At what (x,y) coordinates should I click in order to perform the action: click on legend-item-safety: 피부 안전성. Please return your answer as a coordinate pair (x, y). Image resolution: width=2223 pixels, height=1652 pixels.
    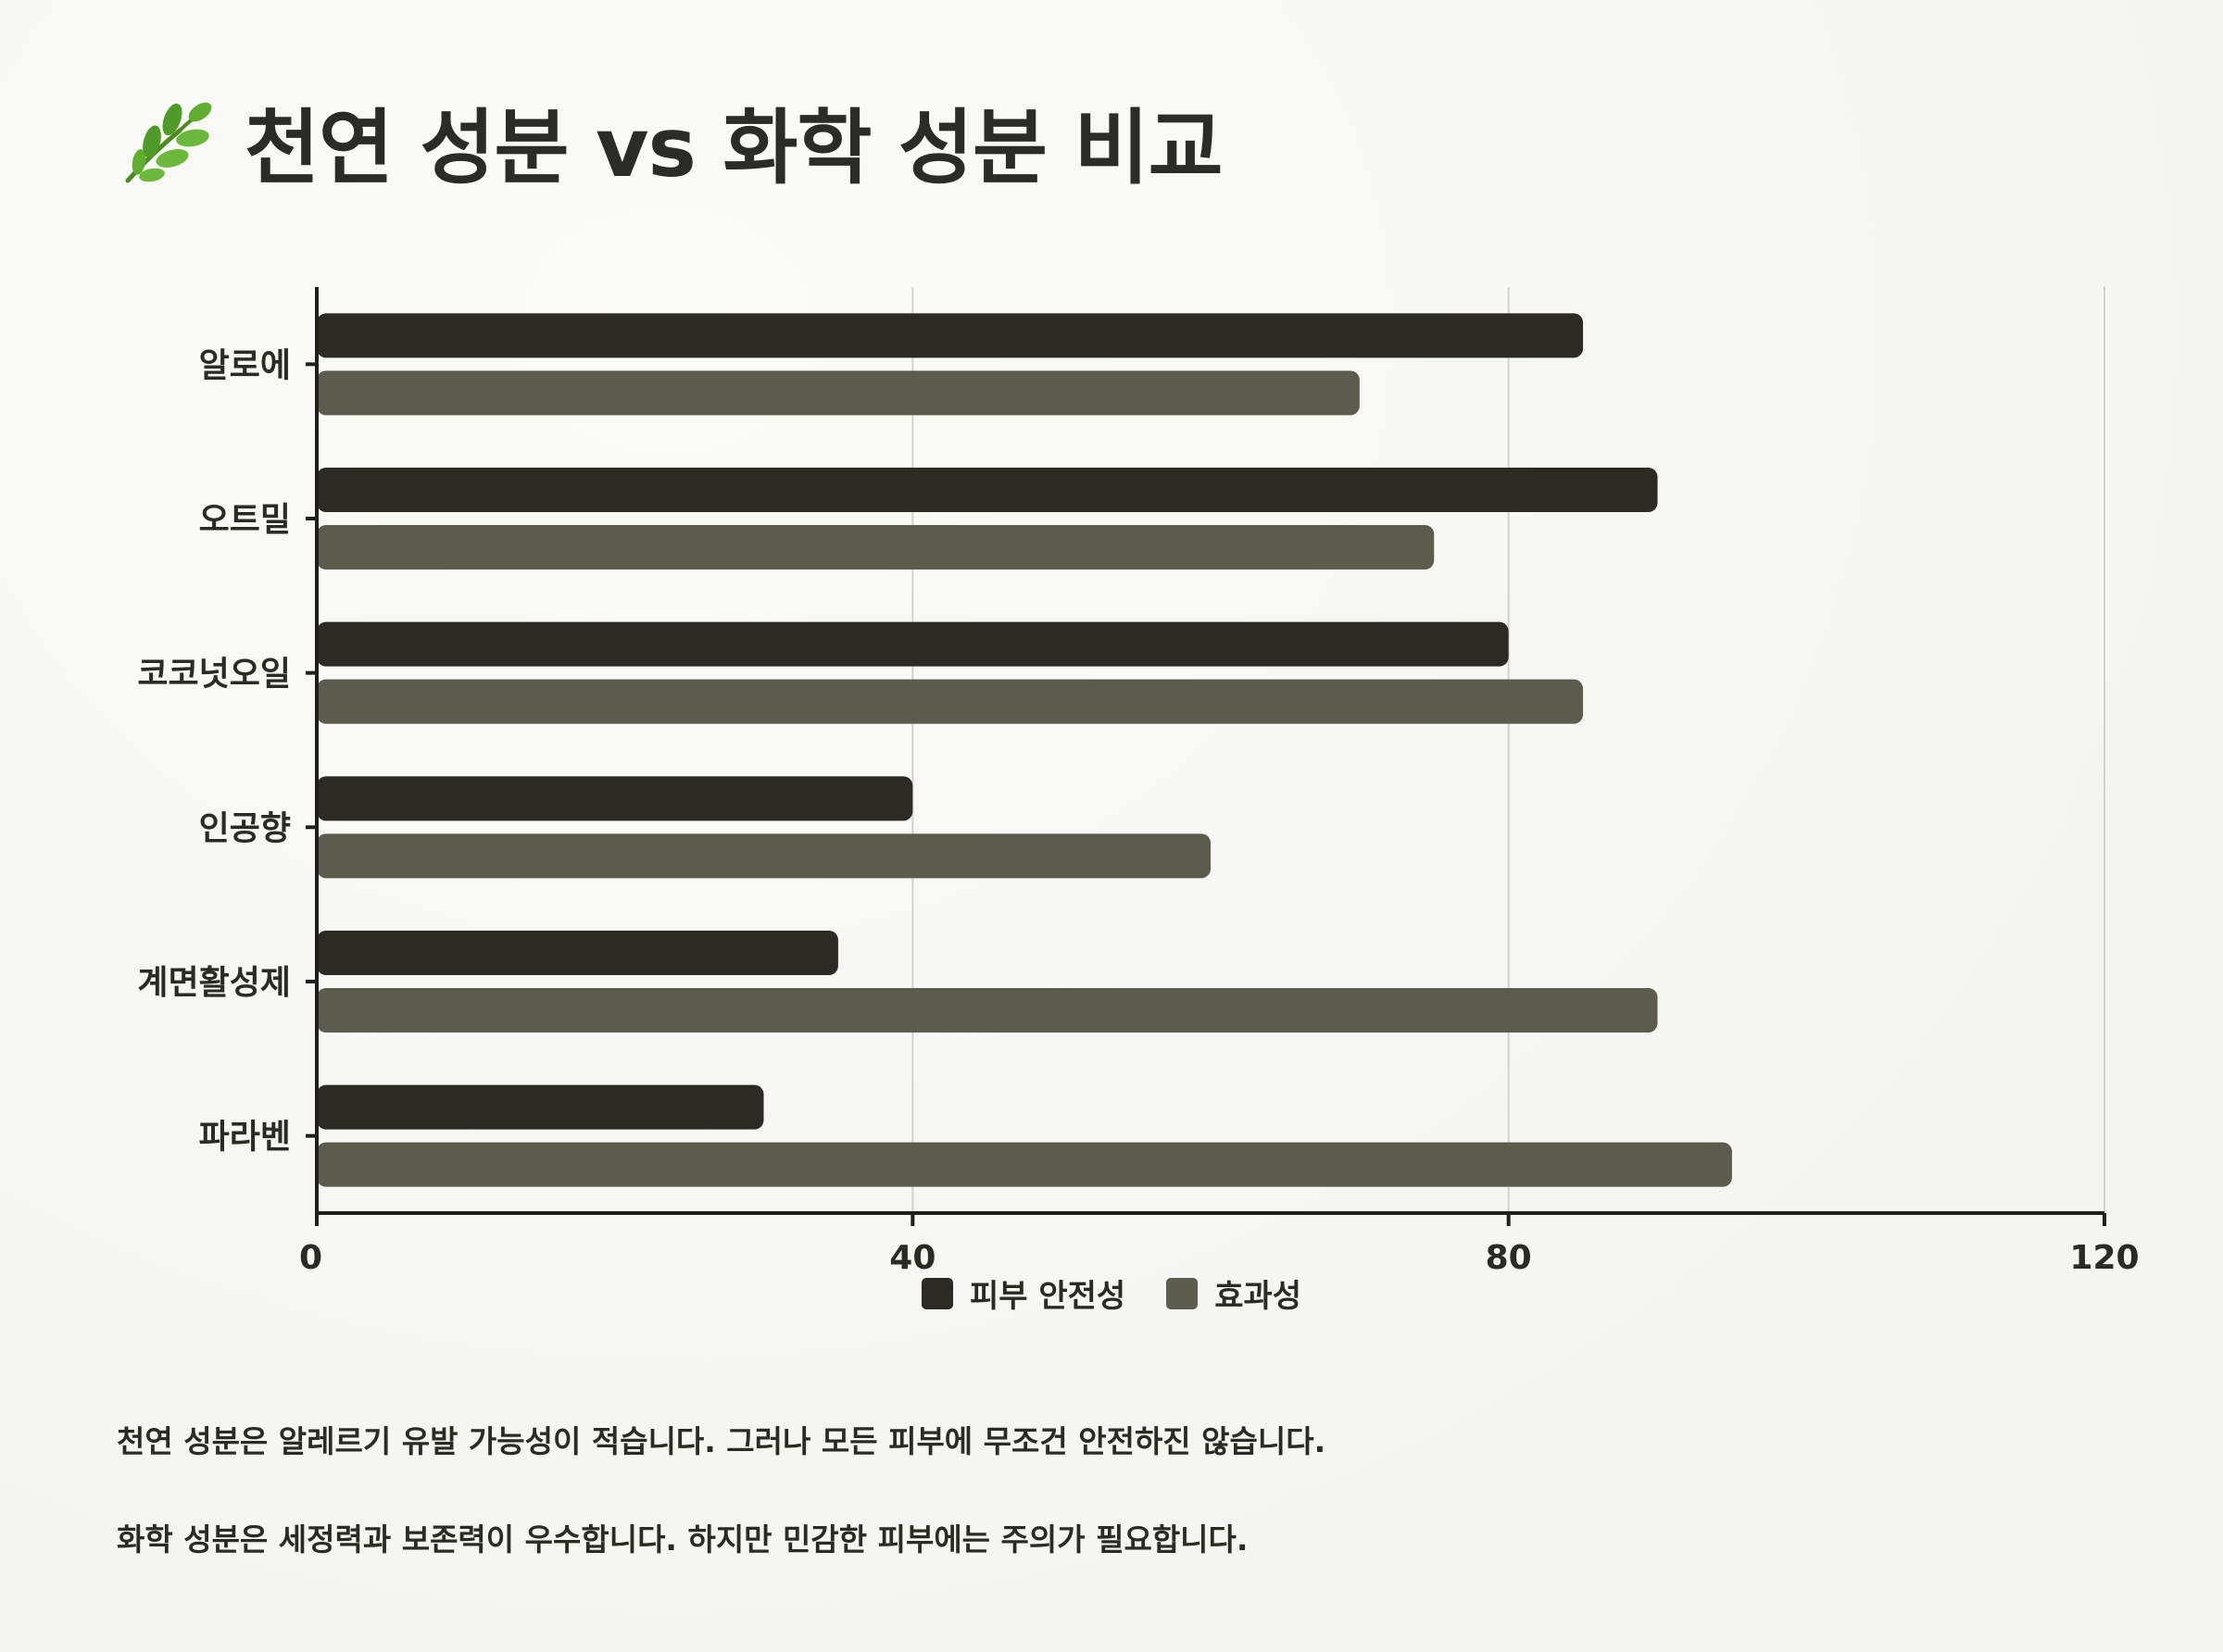
    Looking at the image, I should click on (1023, 1293).